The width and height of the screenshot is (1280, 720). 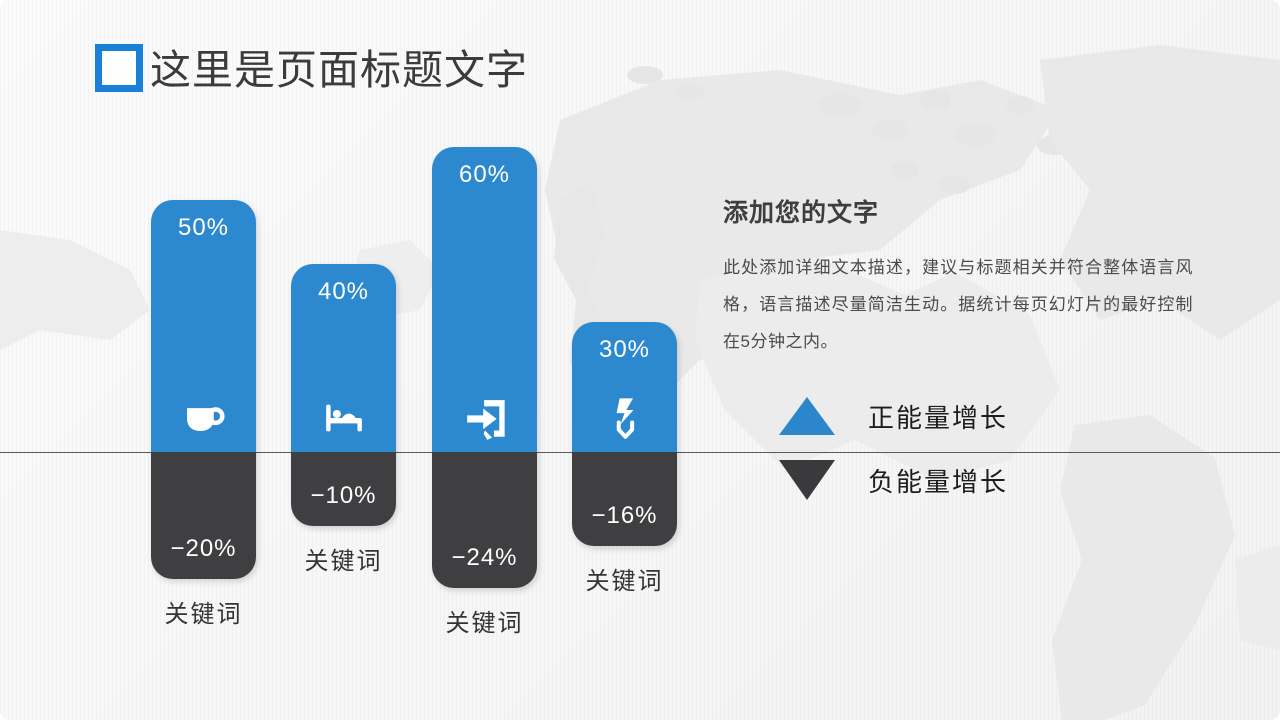 What do you see at coordinates (484, 557) in the screenshot?
I see `bar-3-negative-value: −24%` at bounding box center [484, 557].